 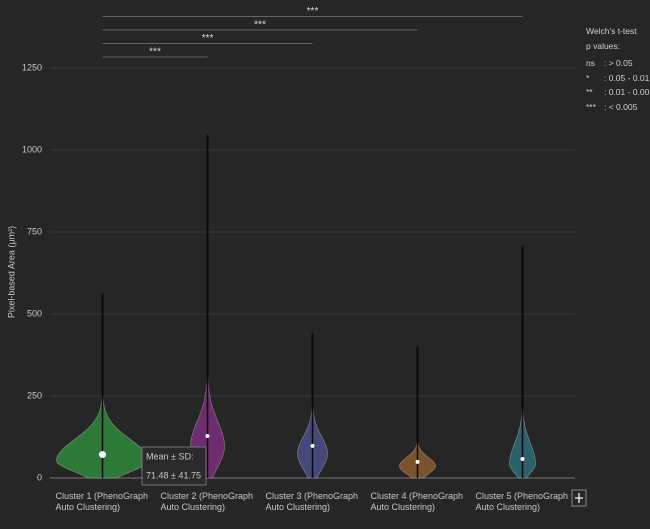 I want to click on add-button, so click(x=579, y=498).